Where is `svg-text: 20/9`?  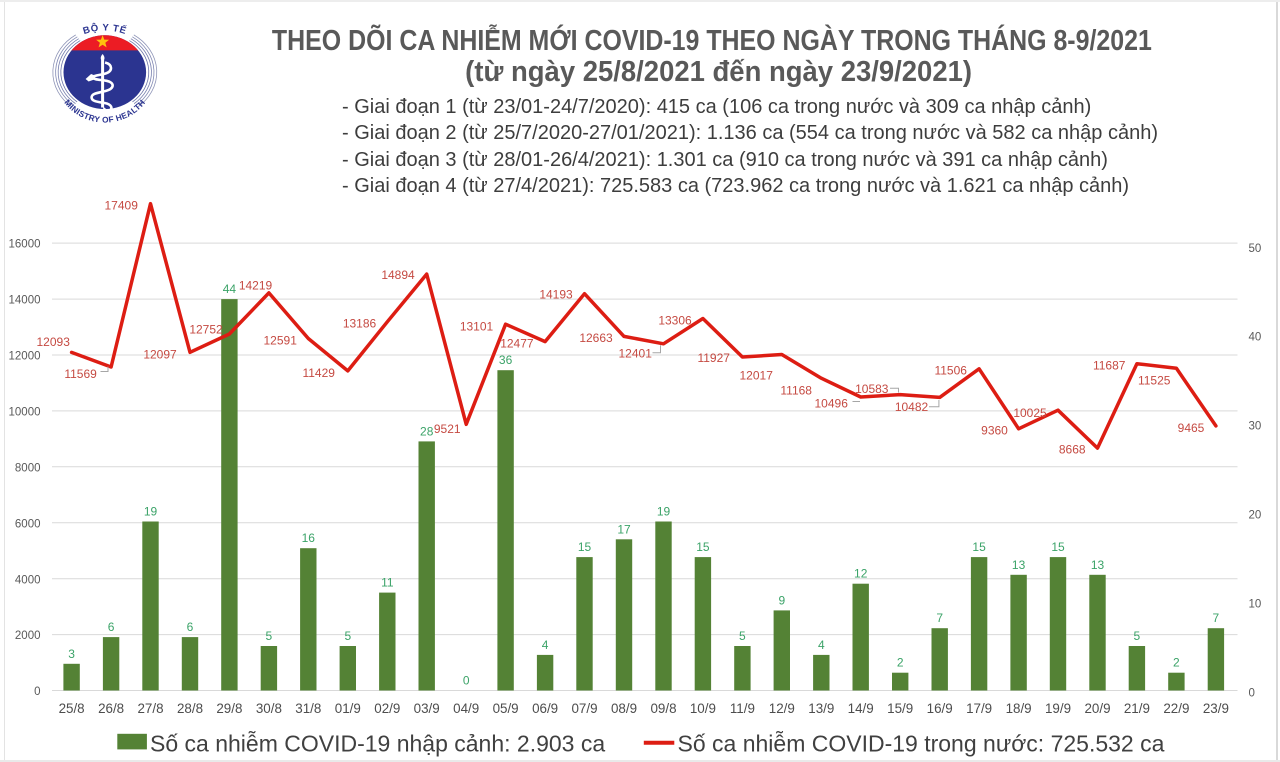 svg-text: 20/9 is located at coordinates (1097, 708).